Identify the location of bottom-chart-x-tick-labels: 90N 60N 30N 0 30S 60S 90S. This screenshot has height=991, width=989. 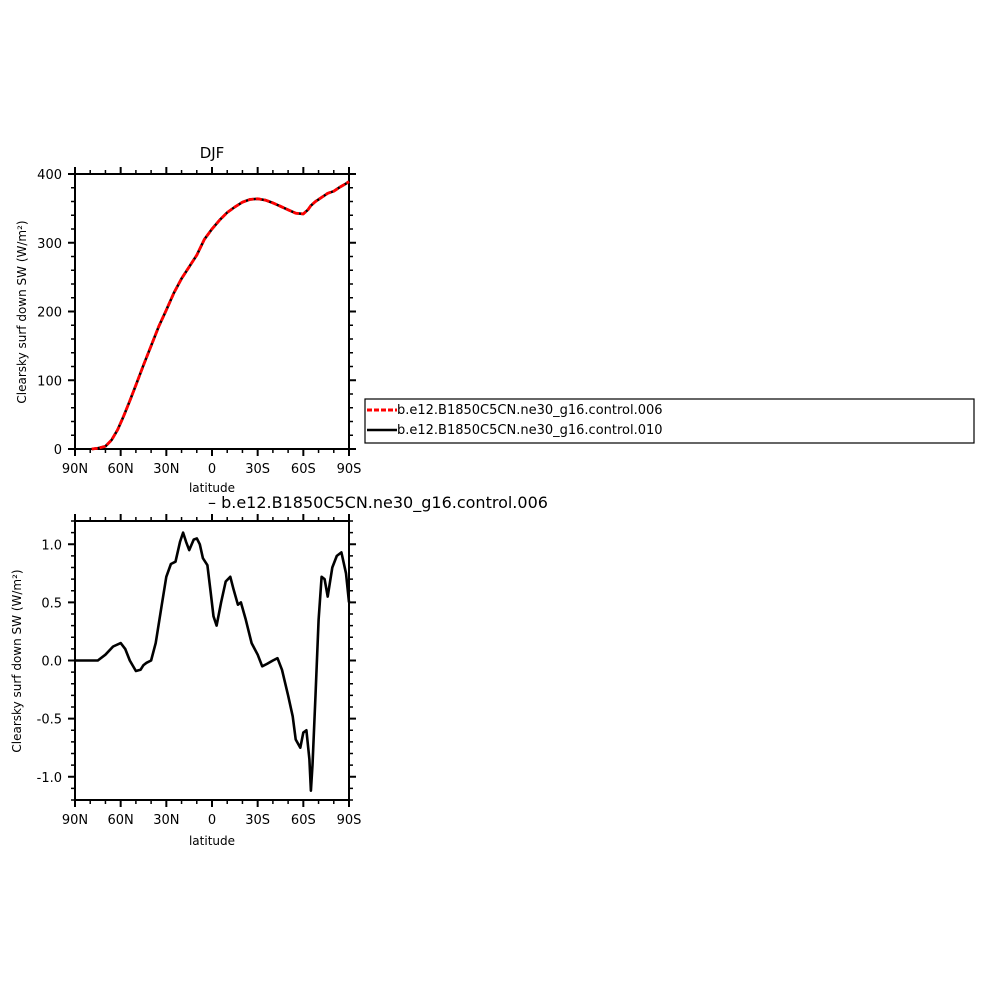
(212, 820).